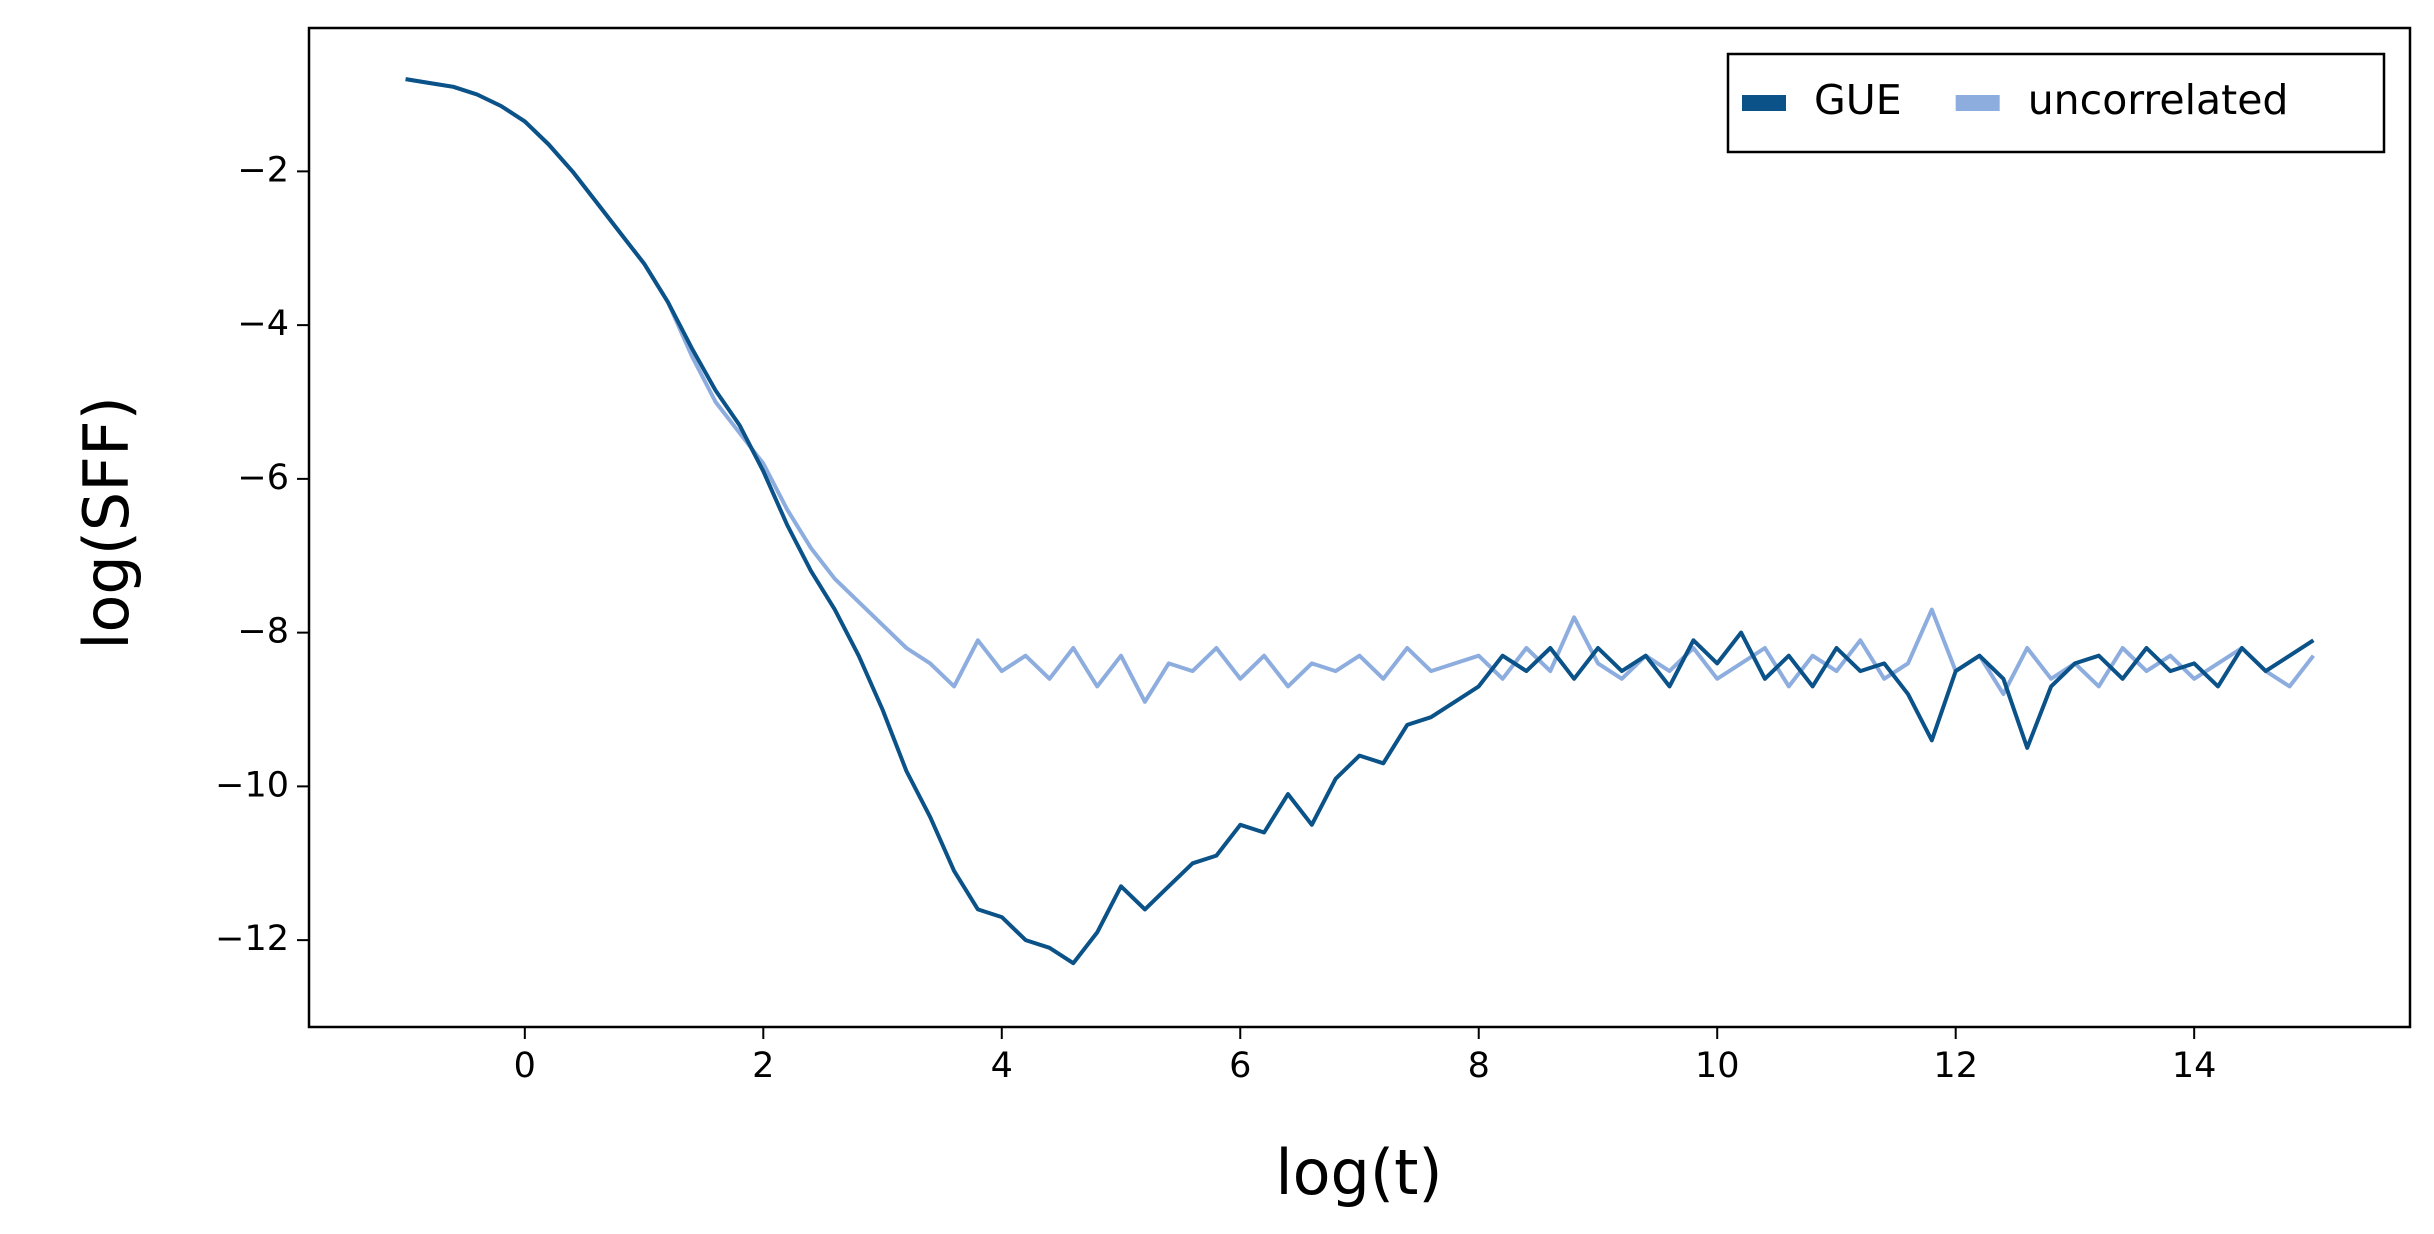 The height and width of the screenshot is (1234, 2434). Describe the element at coordinates (263, 170) in the screenshot. I see `y-tick-label: −2` at that location.